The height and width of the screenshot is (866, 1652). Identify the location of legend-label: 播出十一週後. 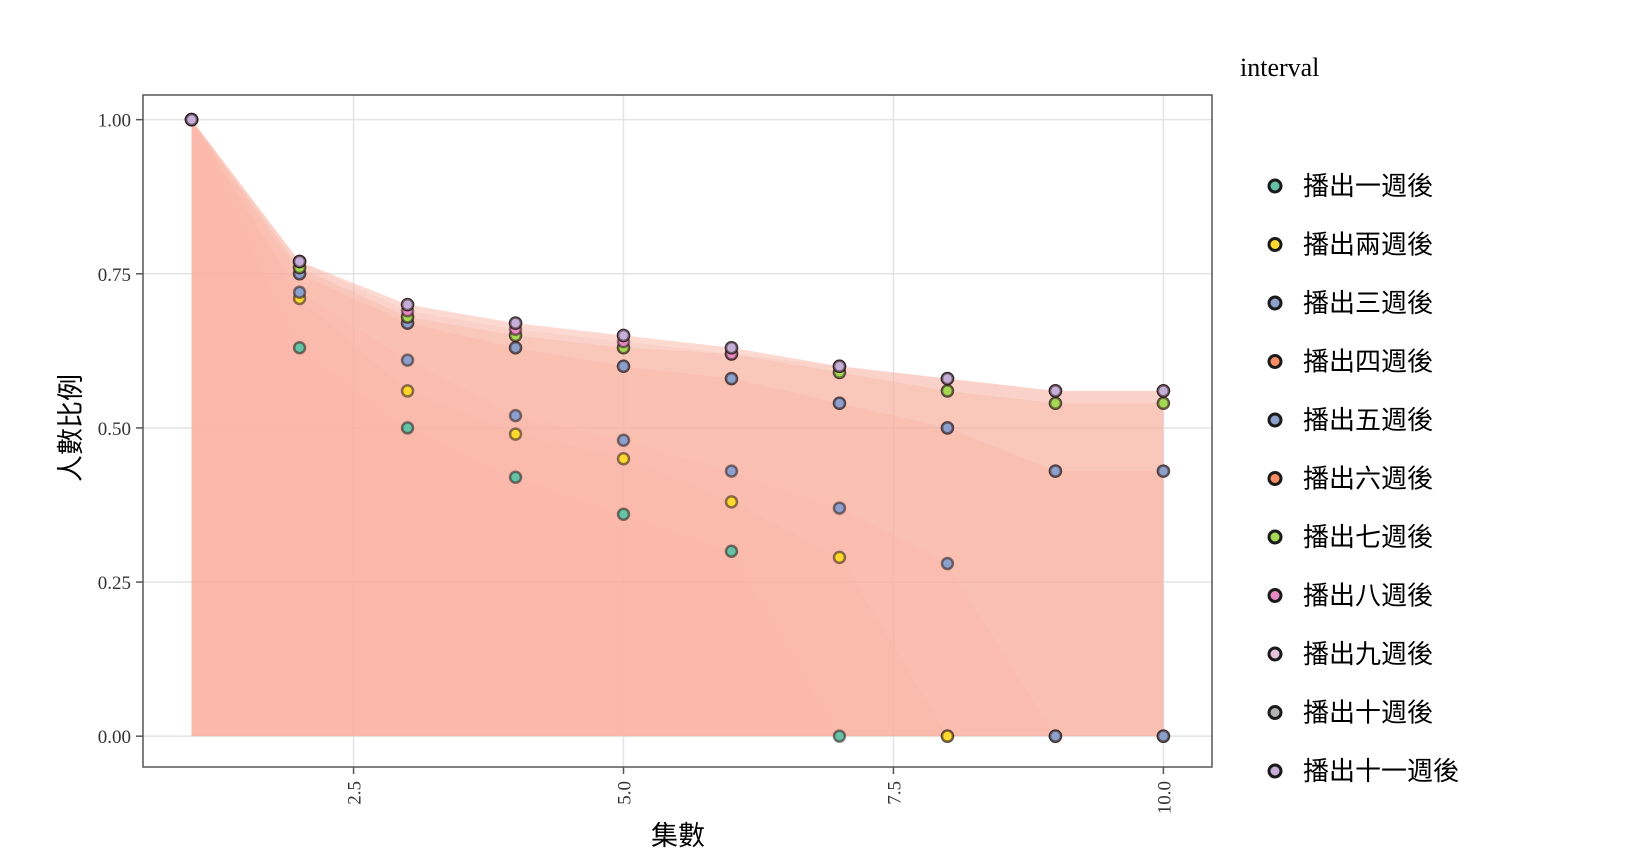
(1381, 772).